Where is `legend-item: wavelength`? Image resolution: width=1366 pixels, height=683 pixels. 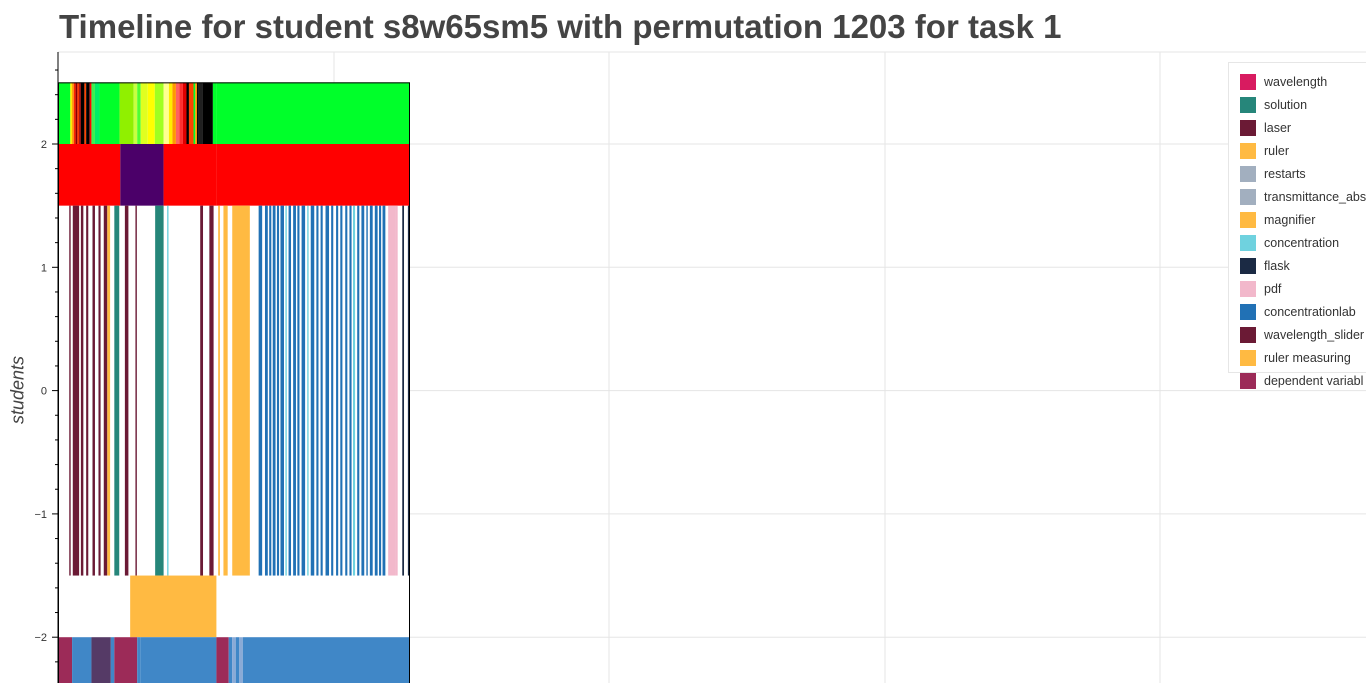 legend-item: wavelength is located at coordinates (1283, 82).